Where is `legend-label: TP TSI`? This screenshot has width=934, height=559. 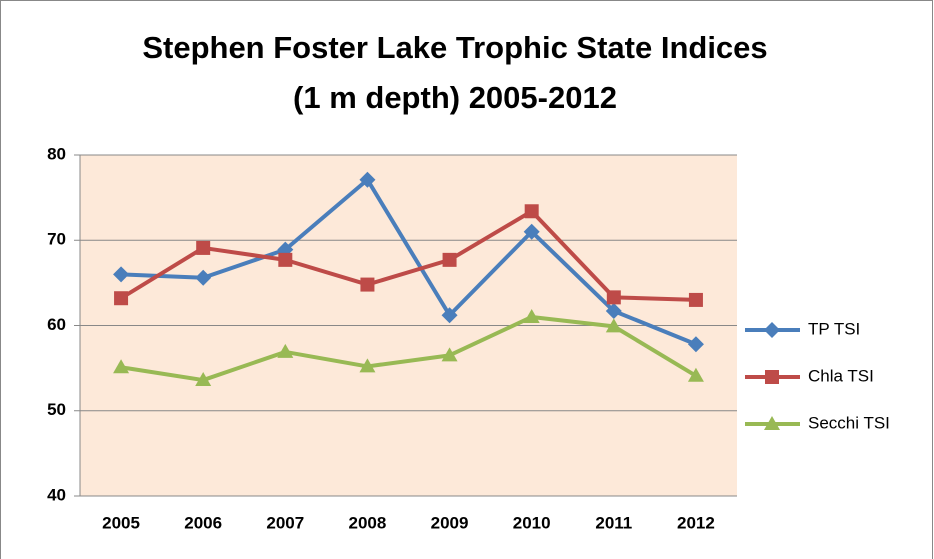
legend-label: TP TSI is located at coordinates (834, 328).